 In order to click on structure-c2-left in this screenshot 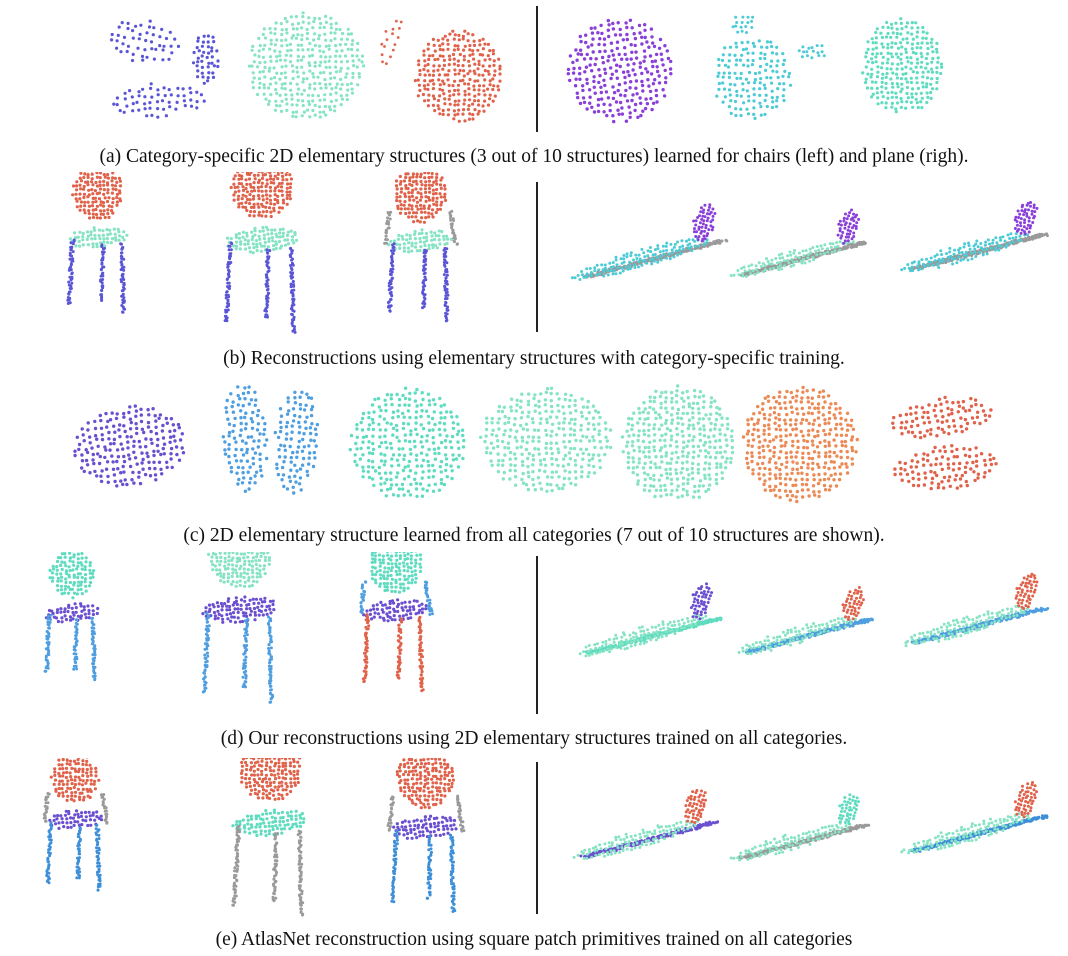, I will do `click(245, 439)`.